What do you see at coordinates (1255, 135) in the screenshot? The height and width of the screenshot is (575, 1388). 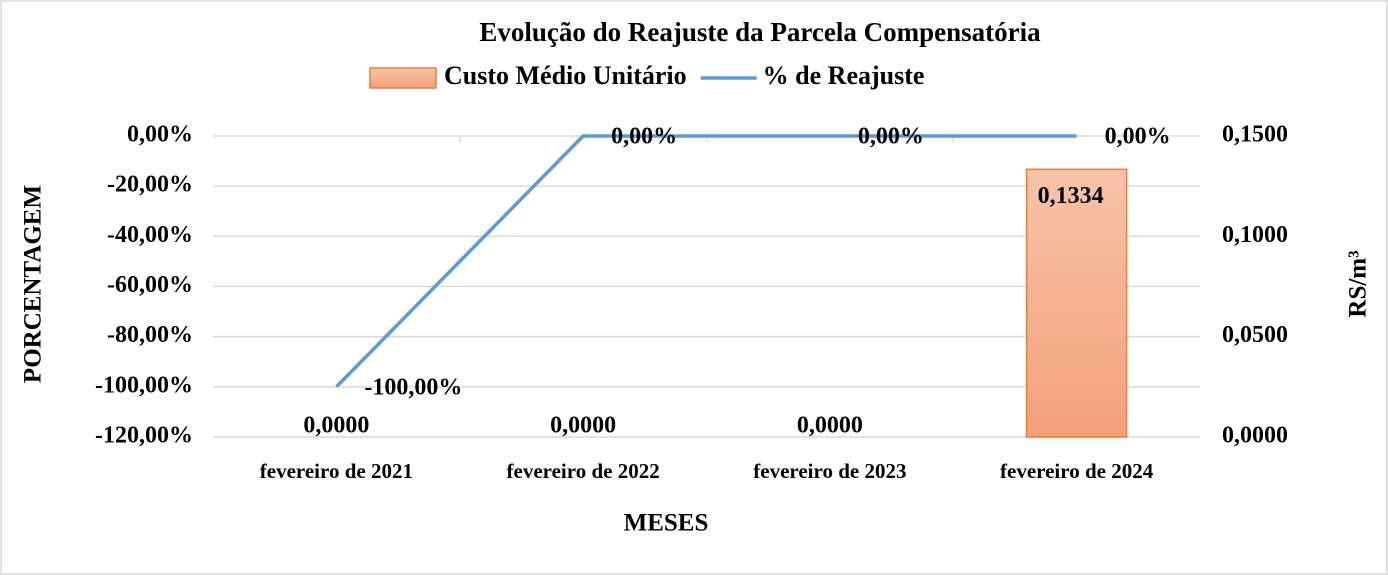 I see `y2-tick-label: 0,1500` at bounding box center [1255, 135].